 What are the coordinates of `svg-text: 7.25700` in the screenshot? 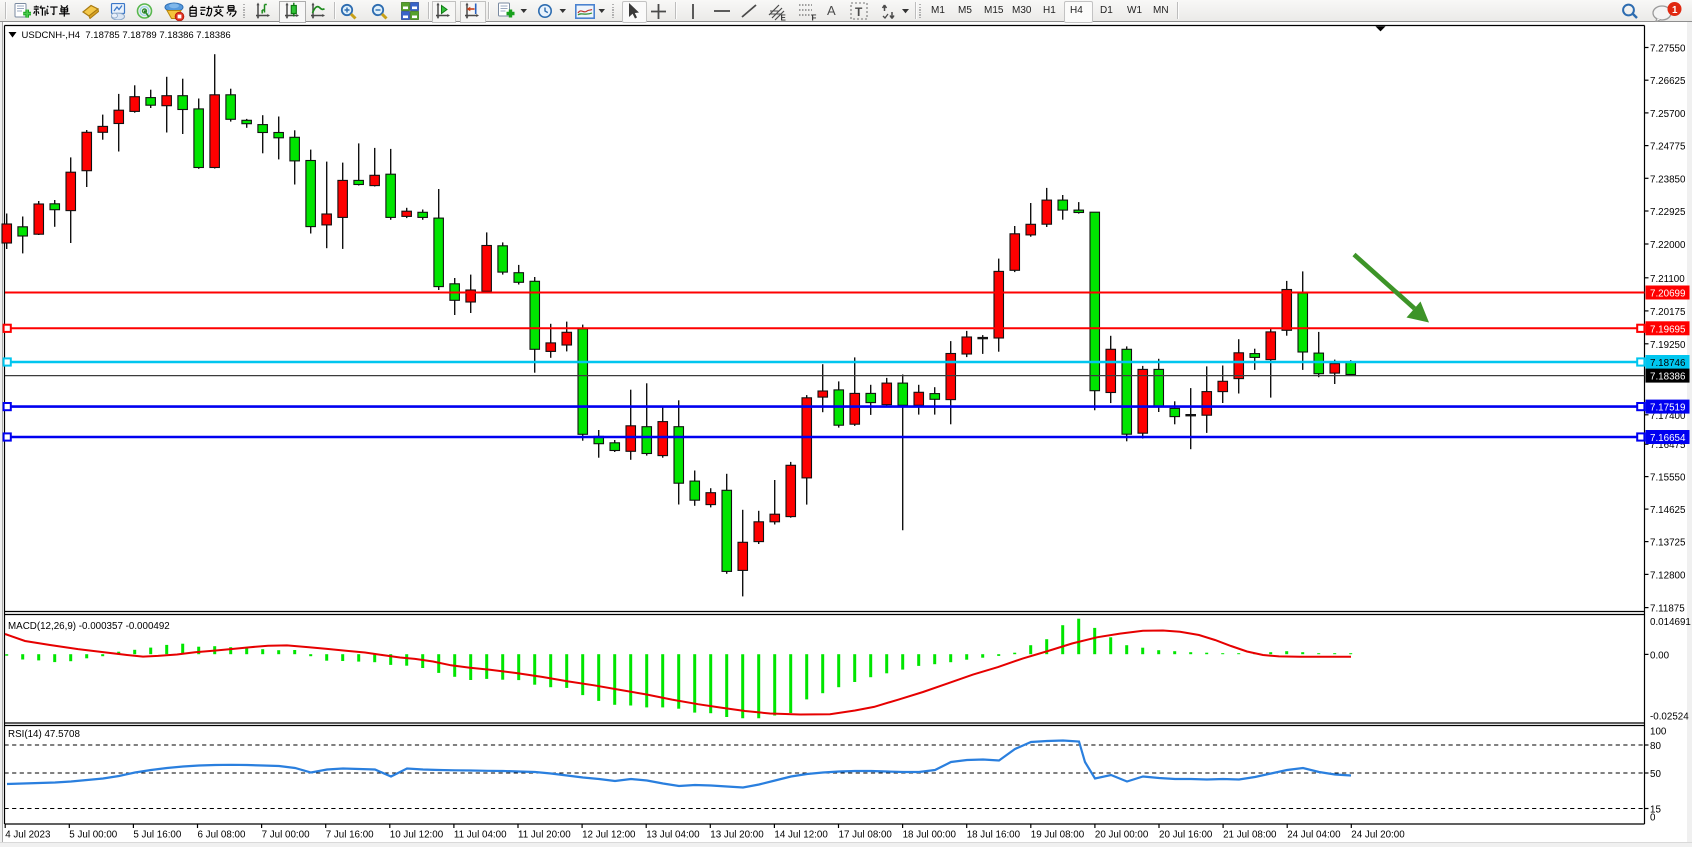 It's located at (1668, 114).